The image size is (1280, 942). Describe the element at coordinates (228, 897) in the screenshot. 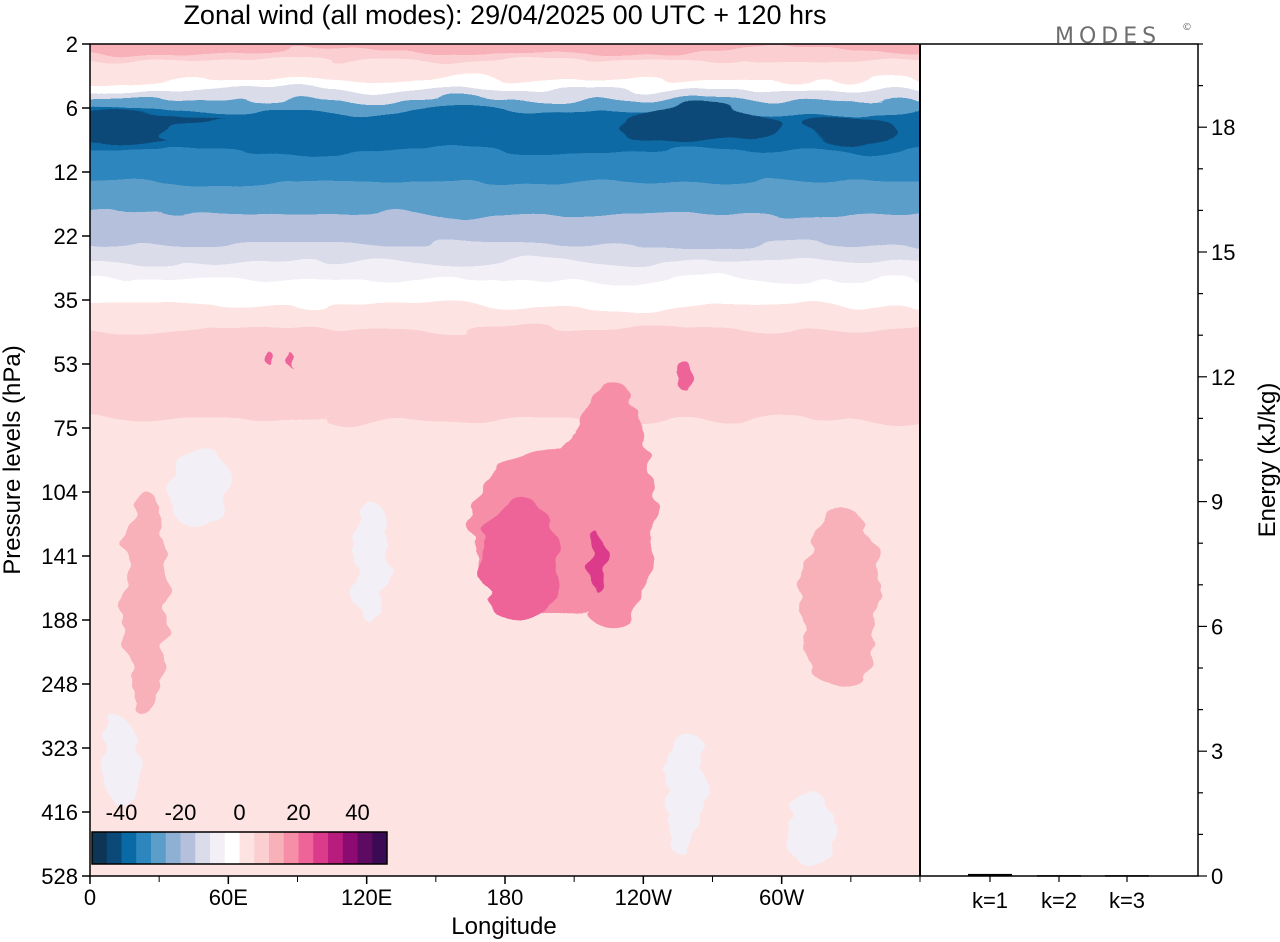

I see `x-tick-label: 60E` at that location.